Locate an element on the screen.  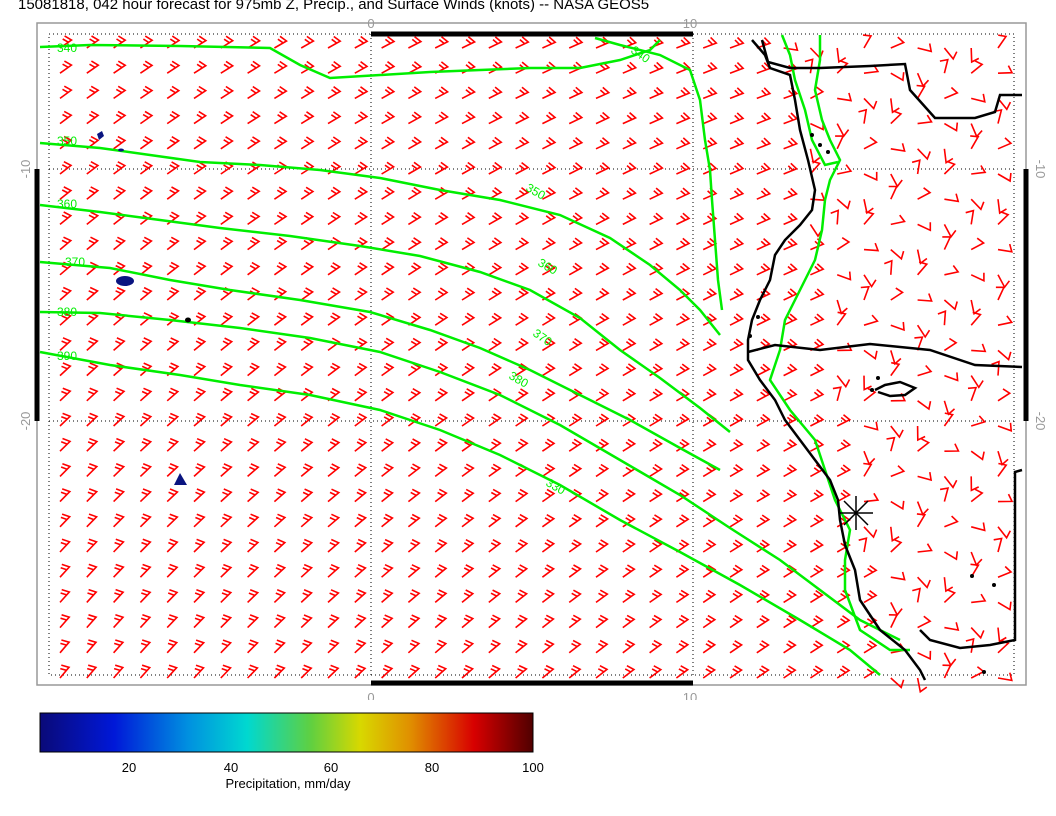
lat-label-left-m20: -20 is located at coordinates (25, 421).